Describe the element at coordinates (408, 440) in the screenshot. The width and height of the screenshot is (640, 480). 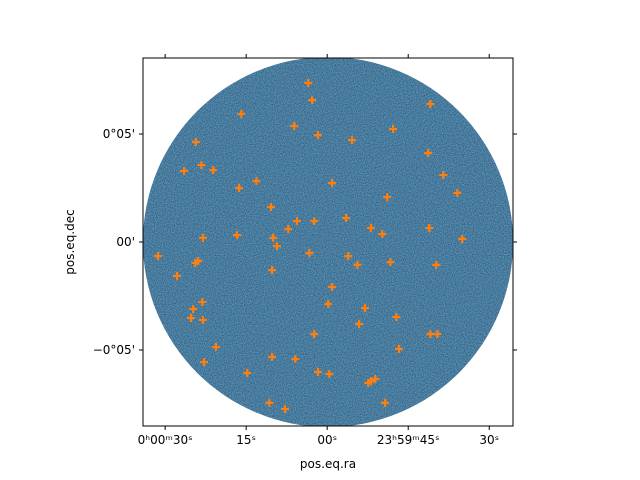
I see `x-tick-label: 23ʰ59ᵐ45ˢ` at that location.